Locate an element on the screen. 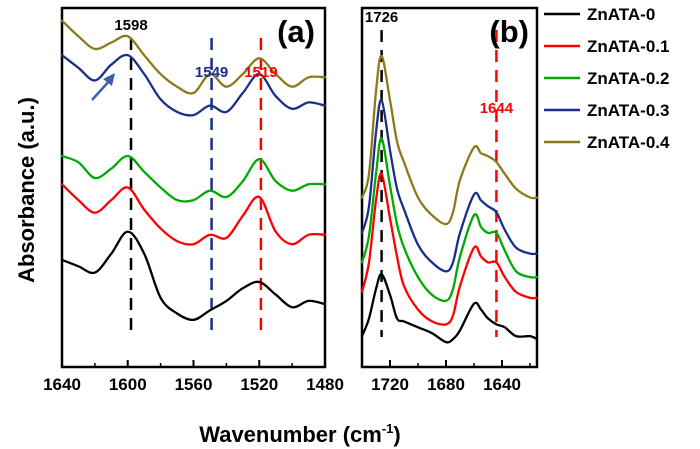 The image size is (700, 449). peak-annotation-1519: 1519 is located at coordinates (260, 72).